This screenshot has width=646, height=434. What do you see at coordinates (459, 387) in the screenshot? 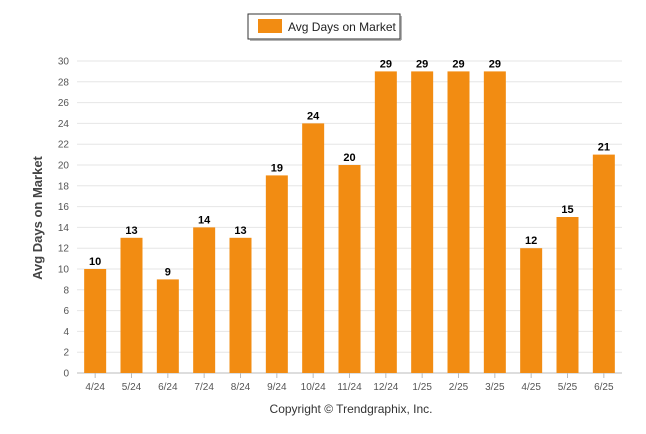
I see `x-tick-label: 2/25` at bounding box center [459, 387].